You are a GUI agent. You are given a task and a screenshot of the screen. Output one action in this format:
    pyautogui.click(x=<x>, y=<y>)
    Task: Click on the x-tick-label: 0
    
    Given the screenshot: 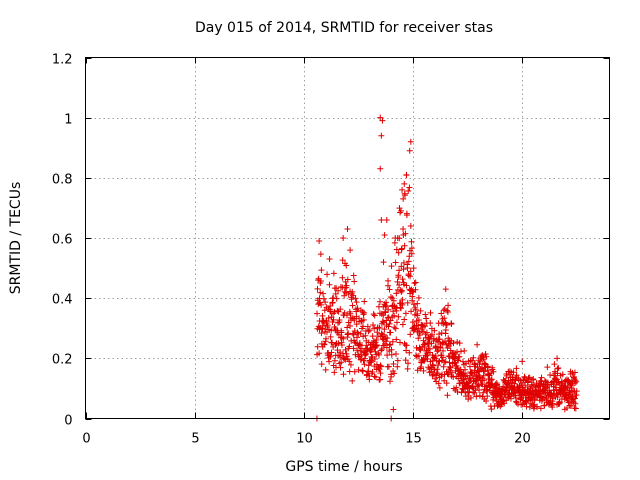 What is the action you would take?
    pyautogui.click(x=86, y=439)
    